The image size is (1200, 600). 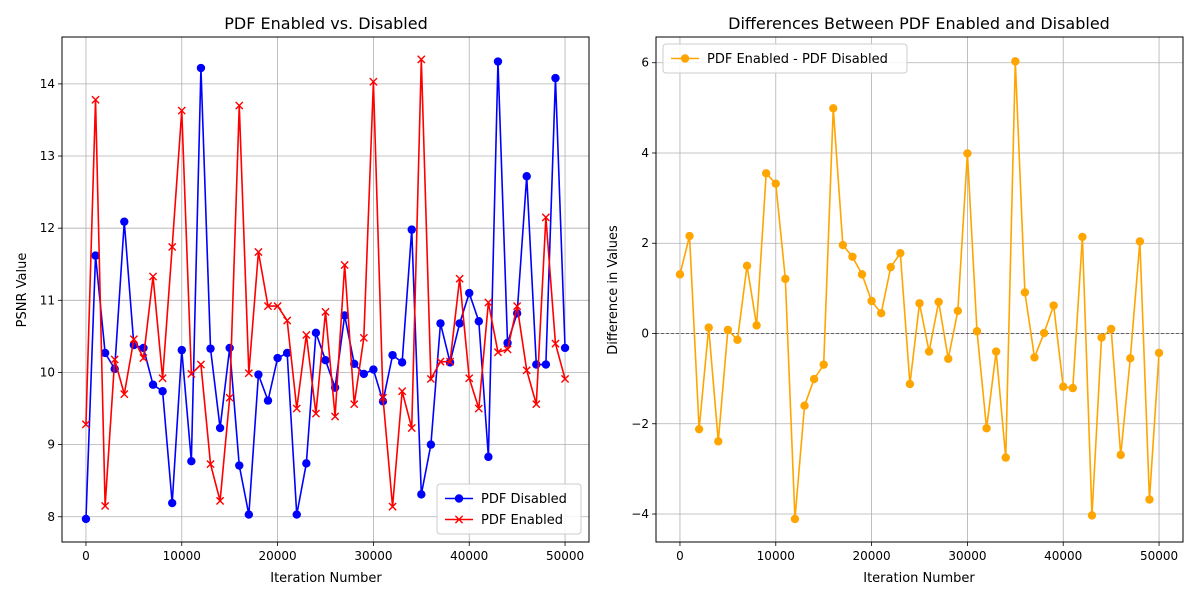 I want to click on chart-right-legend: PDF Enabled - PDF Disabled, so click(x=785, y=58).